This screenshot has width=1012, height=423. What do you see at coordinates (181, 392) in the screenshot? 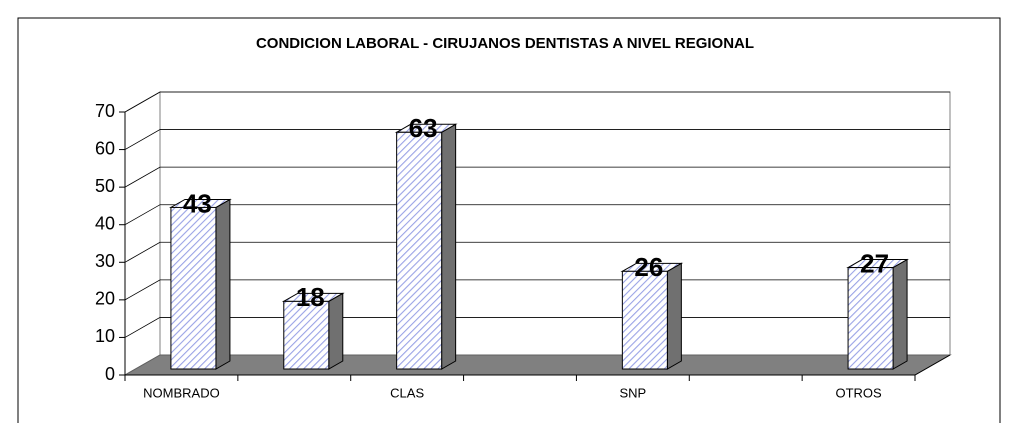
I see `x-tick-label: NOMBRADO` at bounding box center [181, 392].